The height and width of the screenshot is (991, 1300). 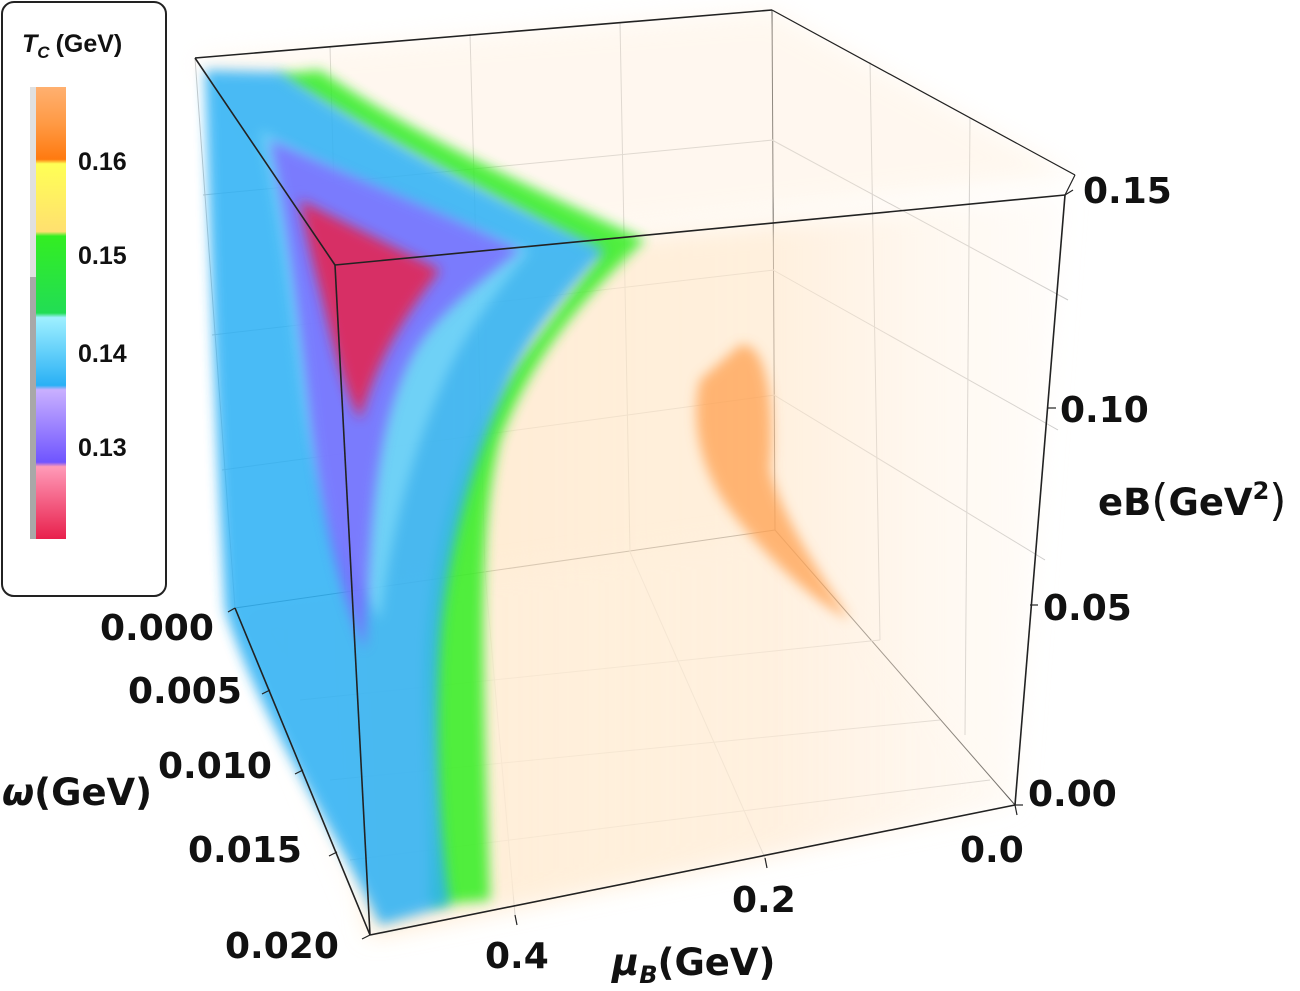 I want to click on omega-axis-title: ω(GeV), so click(x=77, y=792).